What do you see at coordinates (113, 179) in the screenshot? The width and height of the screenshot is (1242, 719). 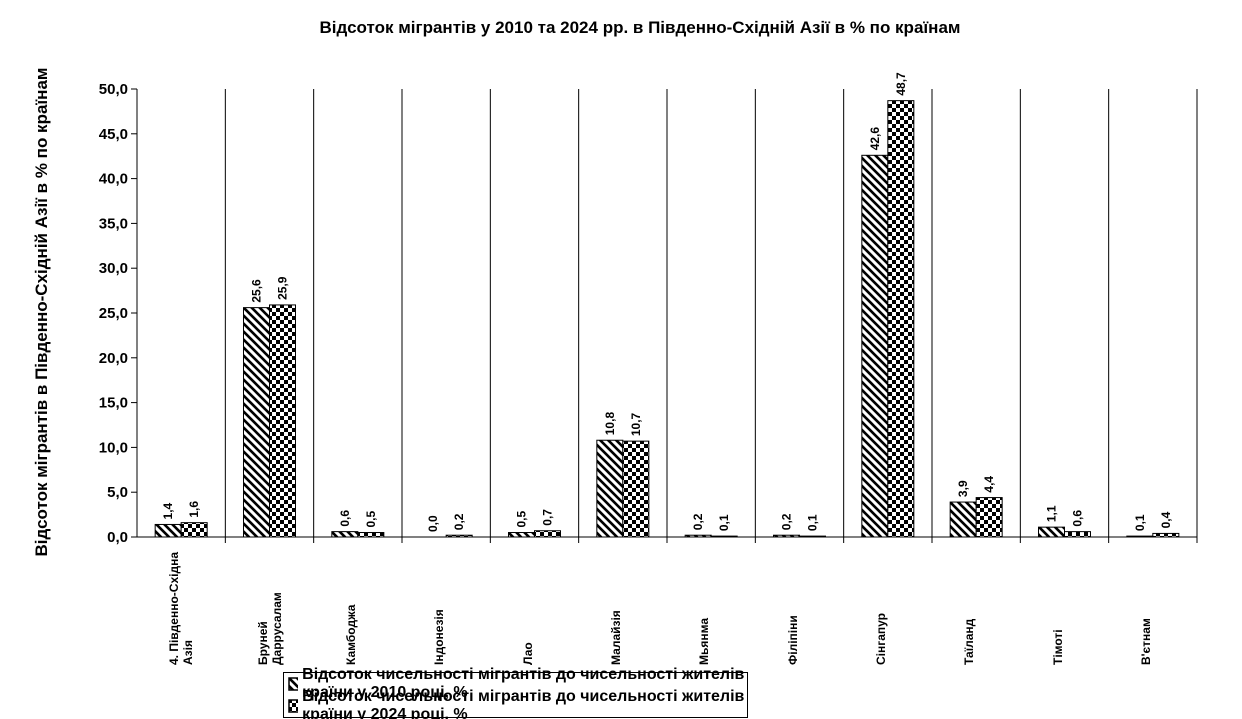 I see `y-tick-label: 40,0` at bounding box center [113, 179].